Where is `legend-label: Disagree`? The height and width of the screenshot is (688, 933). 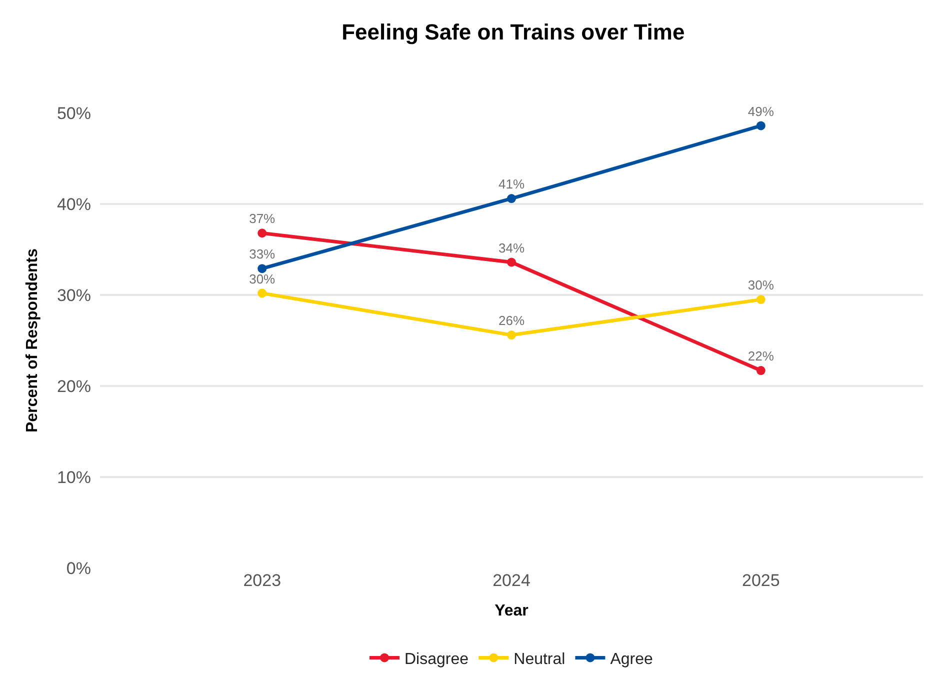
legend-label: Disagree is located at coordinates (436, 659).